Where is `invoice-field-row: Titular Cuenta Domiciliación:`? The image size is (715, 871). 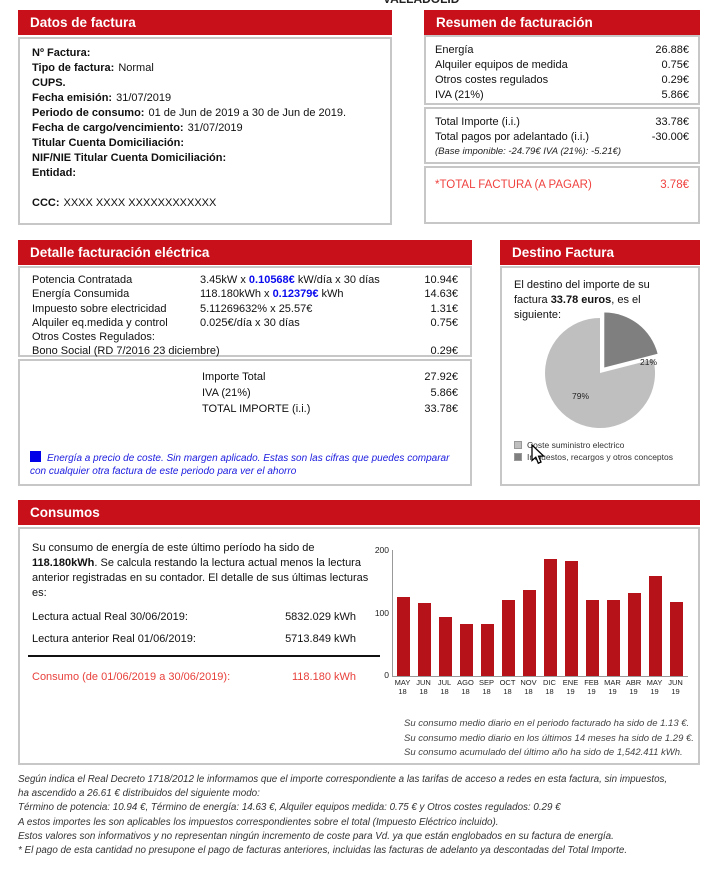
invoice-field-row: Titular Cuenta Domiciliación: is located at coordinates (205, 143).